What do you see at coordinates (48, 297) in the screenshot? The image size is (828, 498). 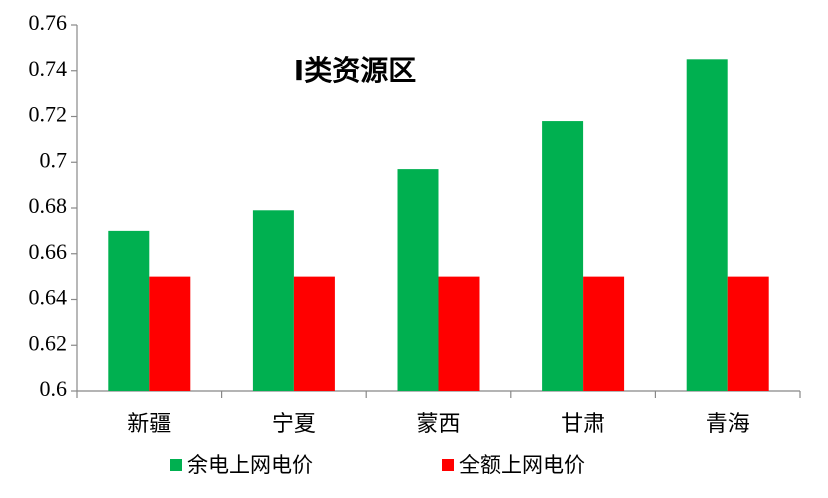 I see `y-tick-label: 0.64` at bounding box center [48, 297].